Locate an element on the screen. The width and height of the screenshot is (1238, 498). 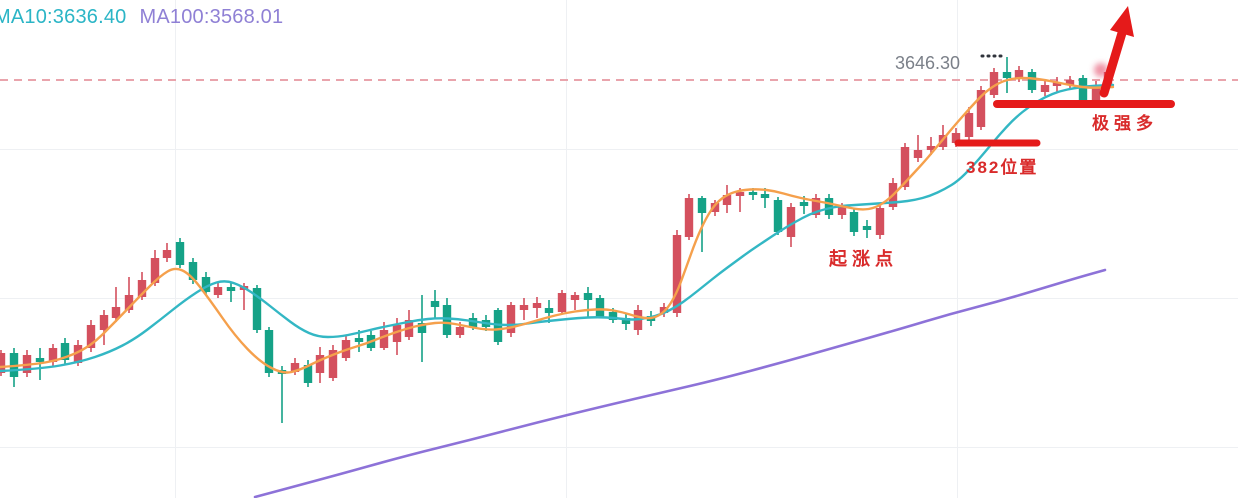
ma100-label: MA100:3568.01 is located at coordinates (211, 17).